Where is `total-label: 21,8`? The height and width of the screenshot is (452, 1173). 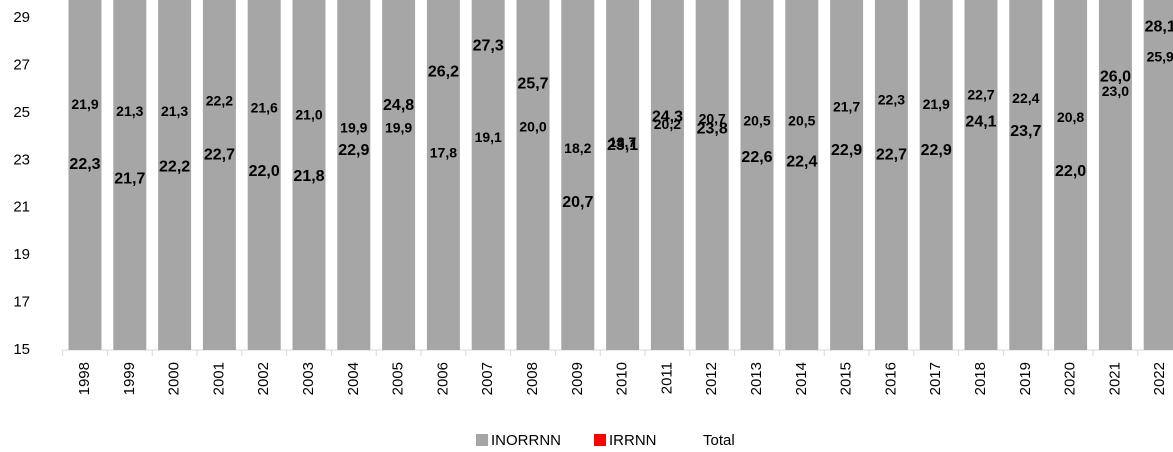 total-label: 21,8 is located at coordinates (308, 176).